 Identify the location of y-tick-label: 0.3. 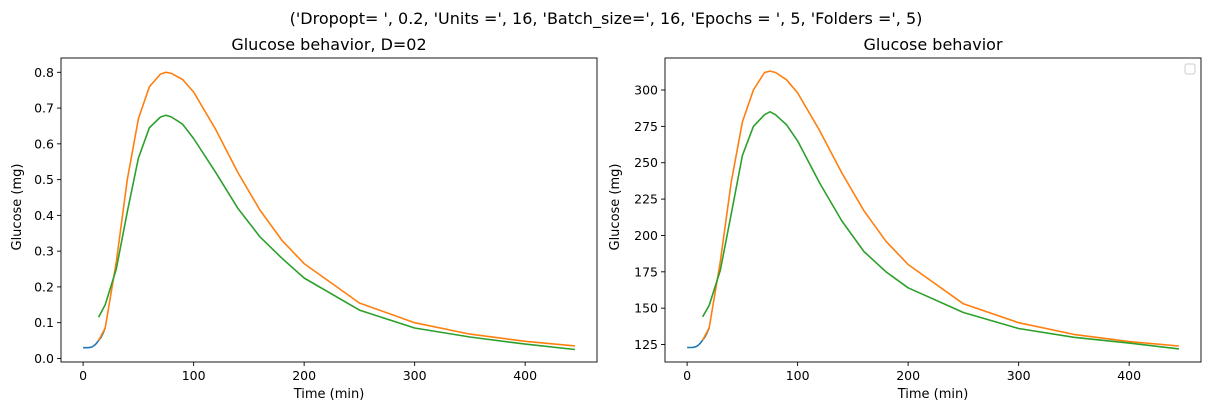
(44, 251).